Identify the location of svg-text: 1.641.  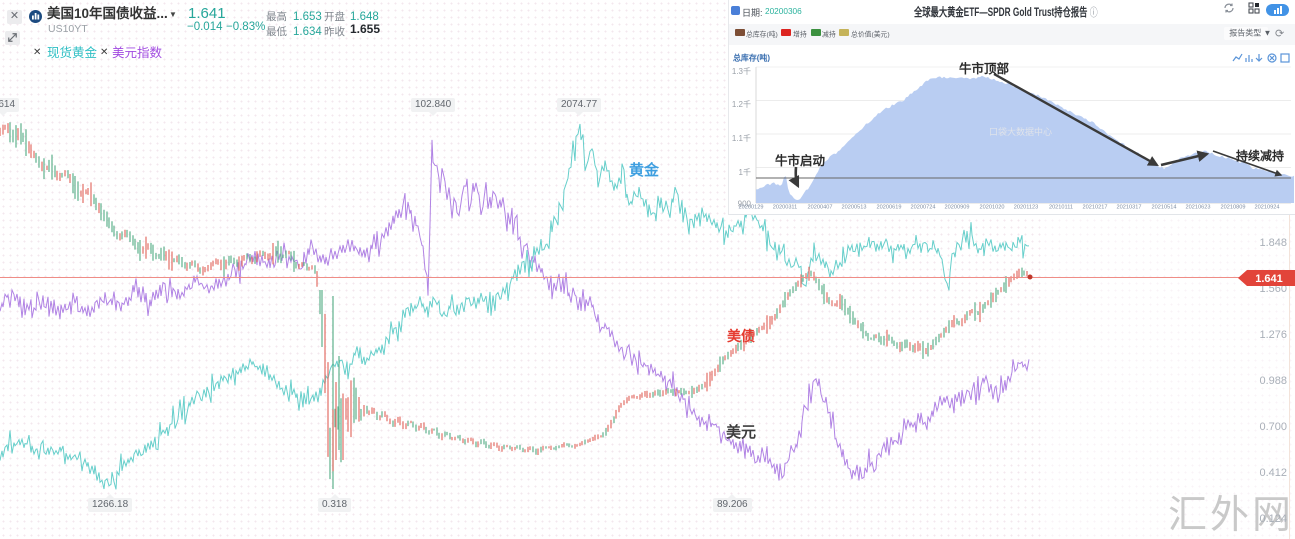
(1269, 279).